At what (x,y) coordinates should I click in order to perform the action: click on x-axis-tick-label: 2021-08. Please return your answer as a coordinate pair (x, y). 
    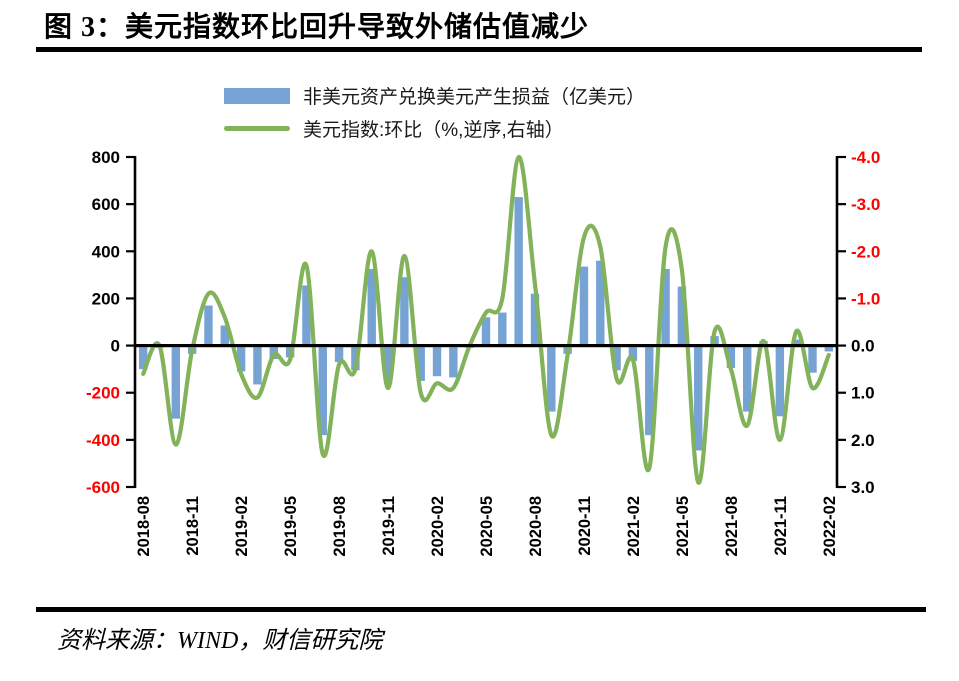
    Looking at the image, I should click on (732, 526).